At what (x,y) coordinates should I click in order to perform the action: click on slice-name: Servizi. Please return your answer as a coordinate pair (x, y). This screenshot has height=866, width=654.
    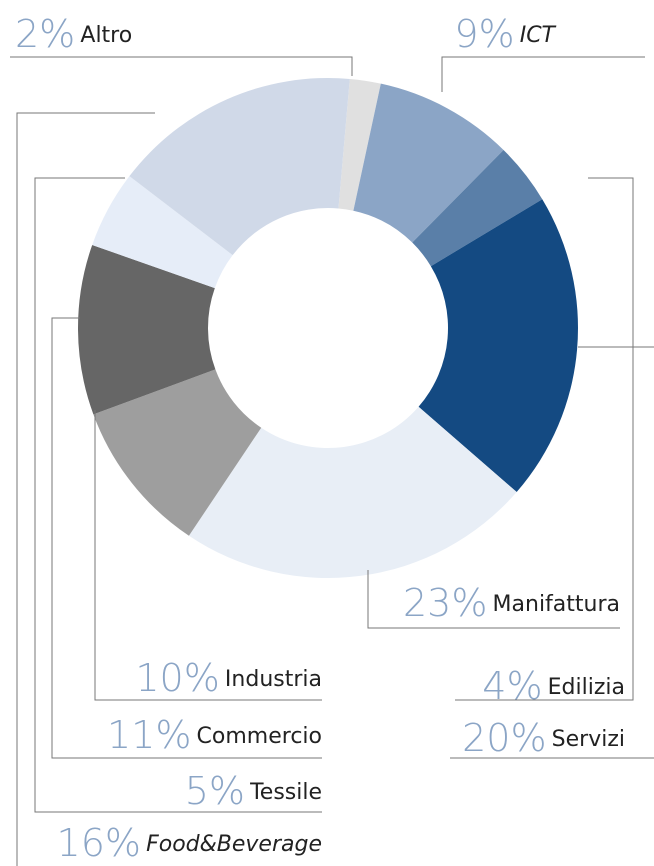
    Looking at the image, I should click on (588, 739).